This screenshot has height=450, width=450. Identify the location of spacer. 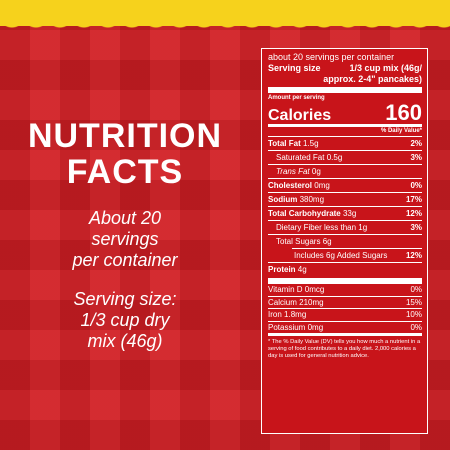
(125, 280).